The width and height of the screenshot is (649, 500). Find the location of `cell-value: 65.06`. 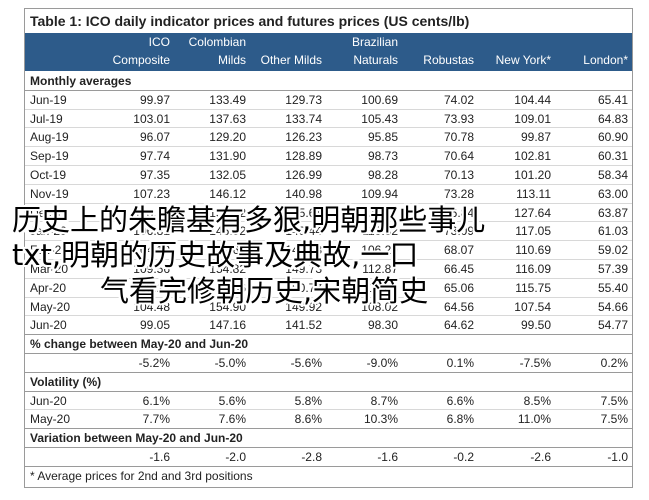

cell-value: 65.06 is located at coordinates (458, 287).